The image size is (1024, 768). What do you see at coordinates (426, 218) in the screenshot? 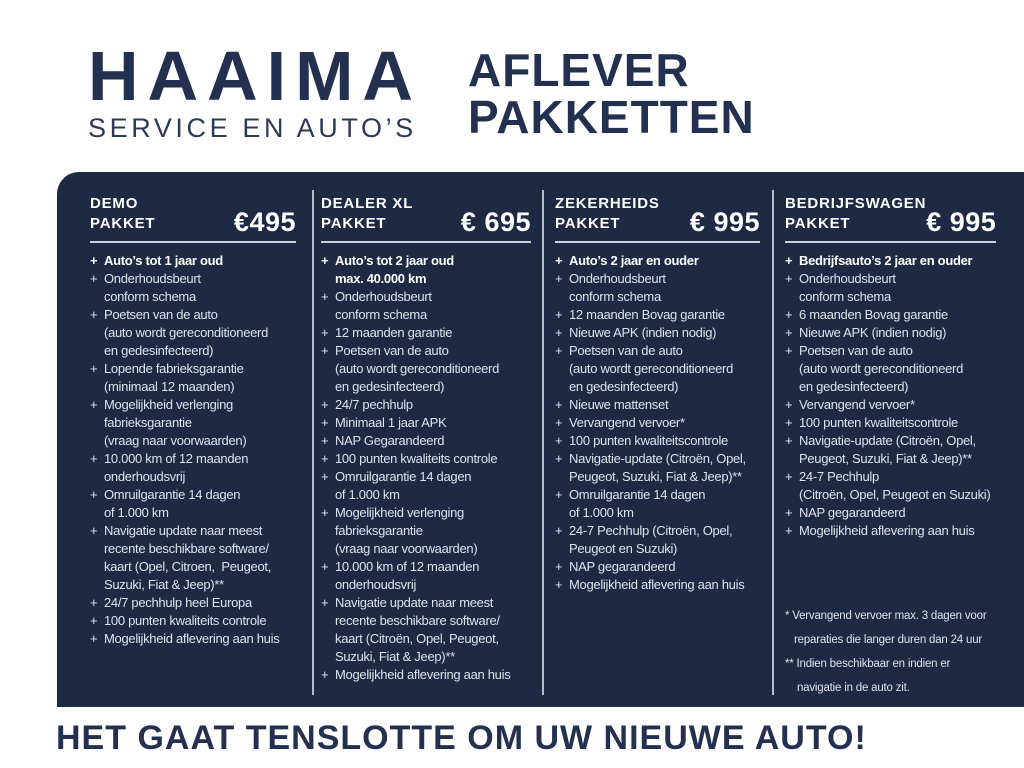
I see `package-header: DEALER XL PAKKET € 695` at bounding box center [426, 218].